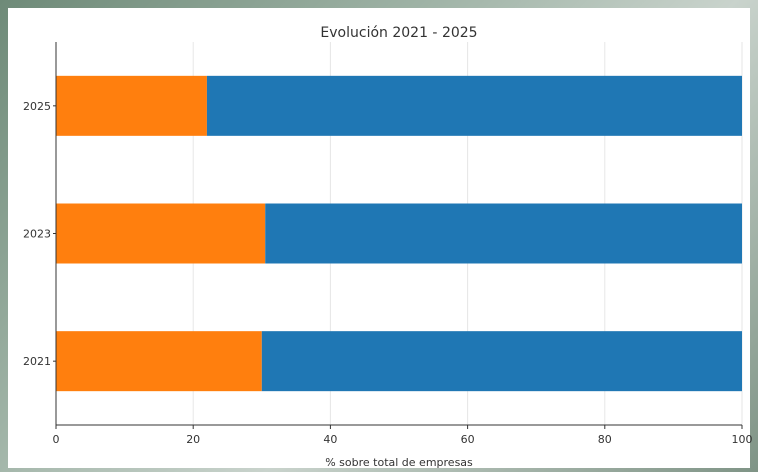 The width and height of the screenshot is (758, 472). Describe the element at coordinates (193, 439) in the screenshot. I see `x-tick-label-20: 20` at that location.